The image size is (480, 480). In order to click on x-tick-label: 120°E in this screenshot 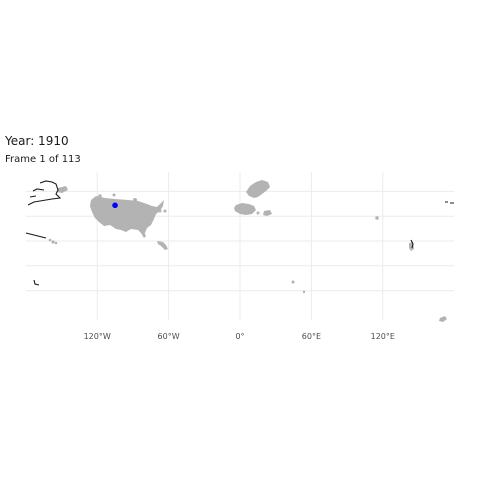, I will do `click(383, 336)`.